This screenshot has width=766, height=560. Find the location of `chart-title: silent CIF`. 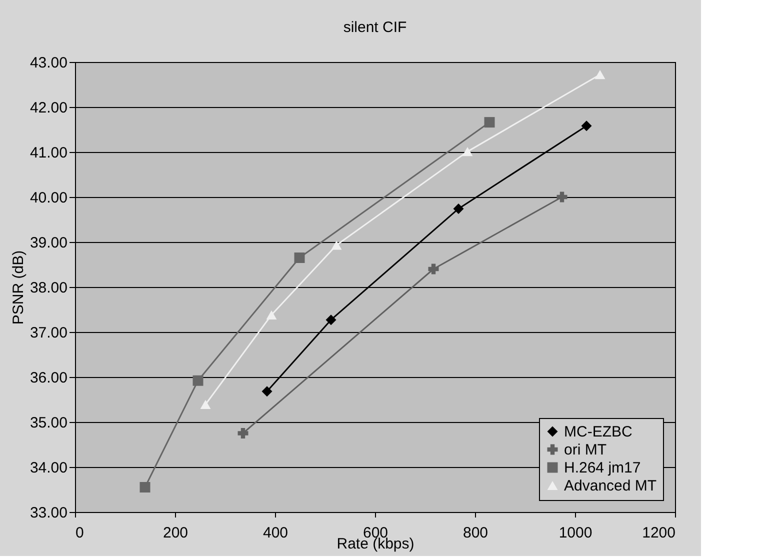

chart-title: silent CIF is located at coordinates (375, 27).